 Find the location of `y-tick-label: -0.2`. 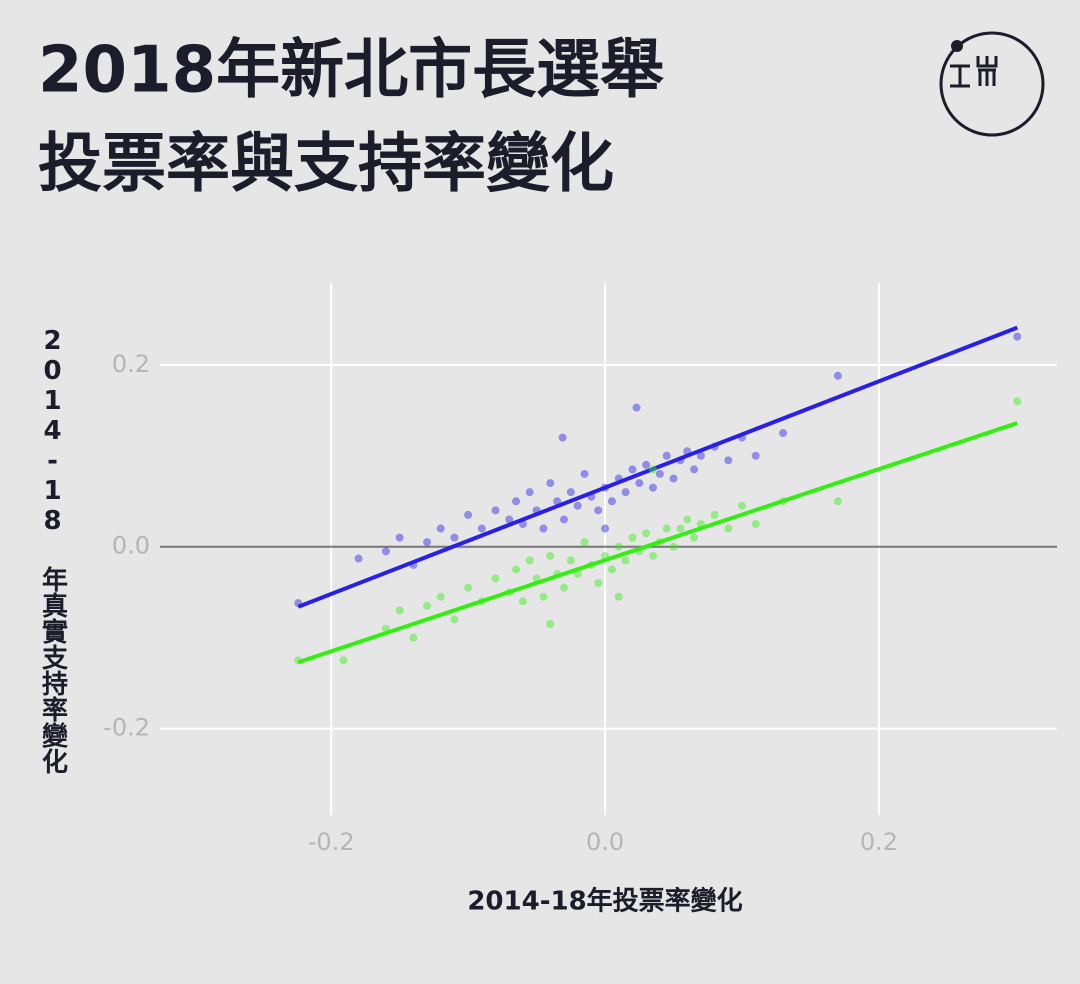

y-tick-label: -0.2 is located at coordinates (126, 728).